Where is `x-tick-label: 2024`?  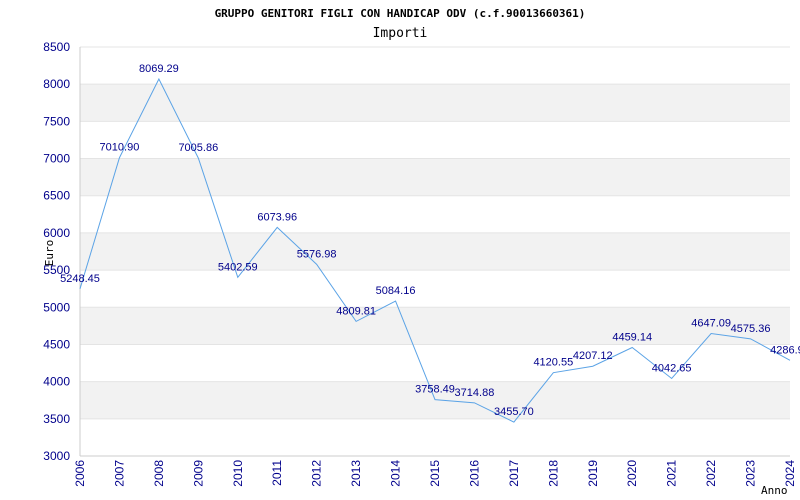 x-tick-label: 2024 is located at coordinates (790, 473).